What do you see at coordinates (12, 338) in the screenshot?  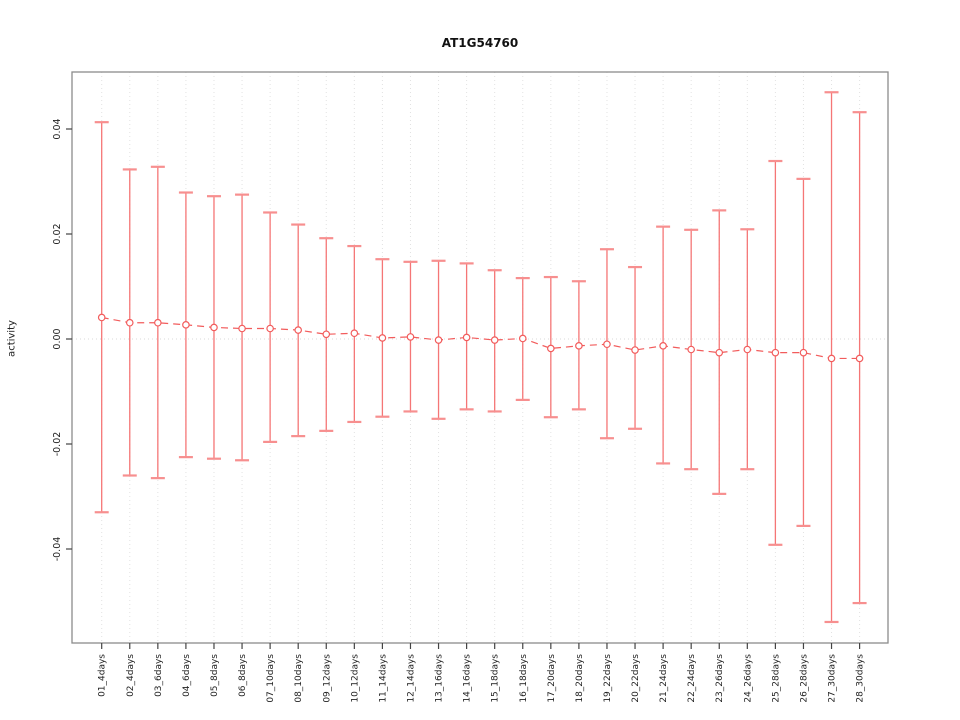 I see `y-axis-label: activity` at bounding box center [12, 338].